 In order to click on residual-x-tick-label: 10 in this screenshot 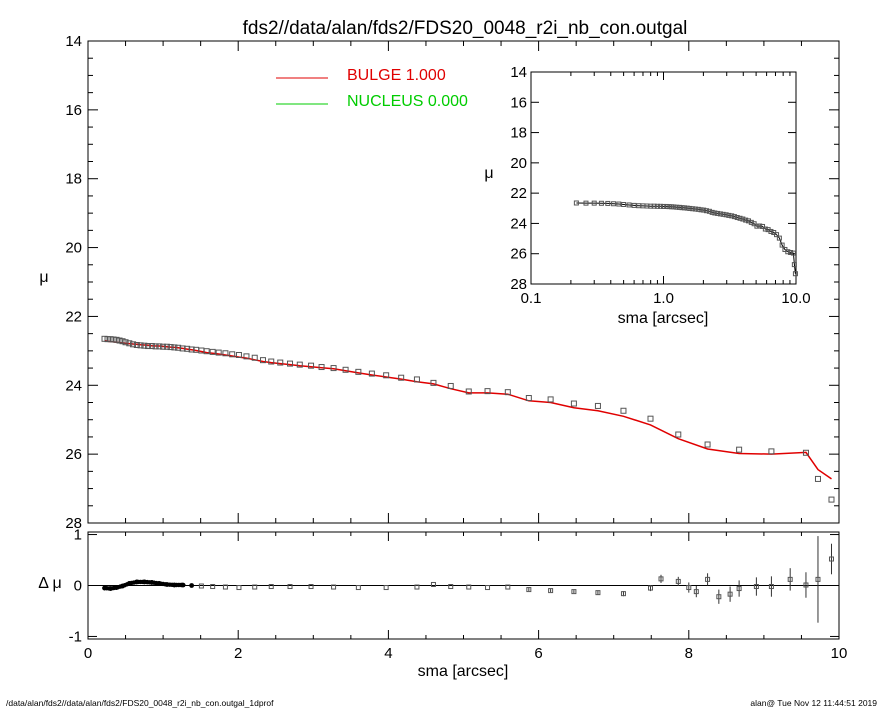, I will do `click(839, 653)`.